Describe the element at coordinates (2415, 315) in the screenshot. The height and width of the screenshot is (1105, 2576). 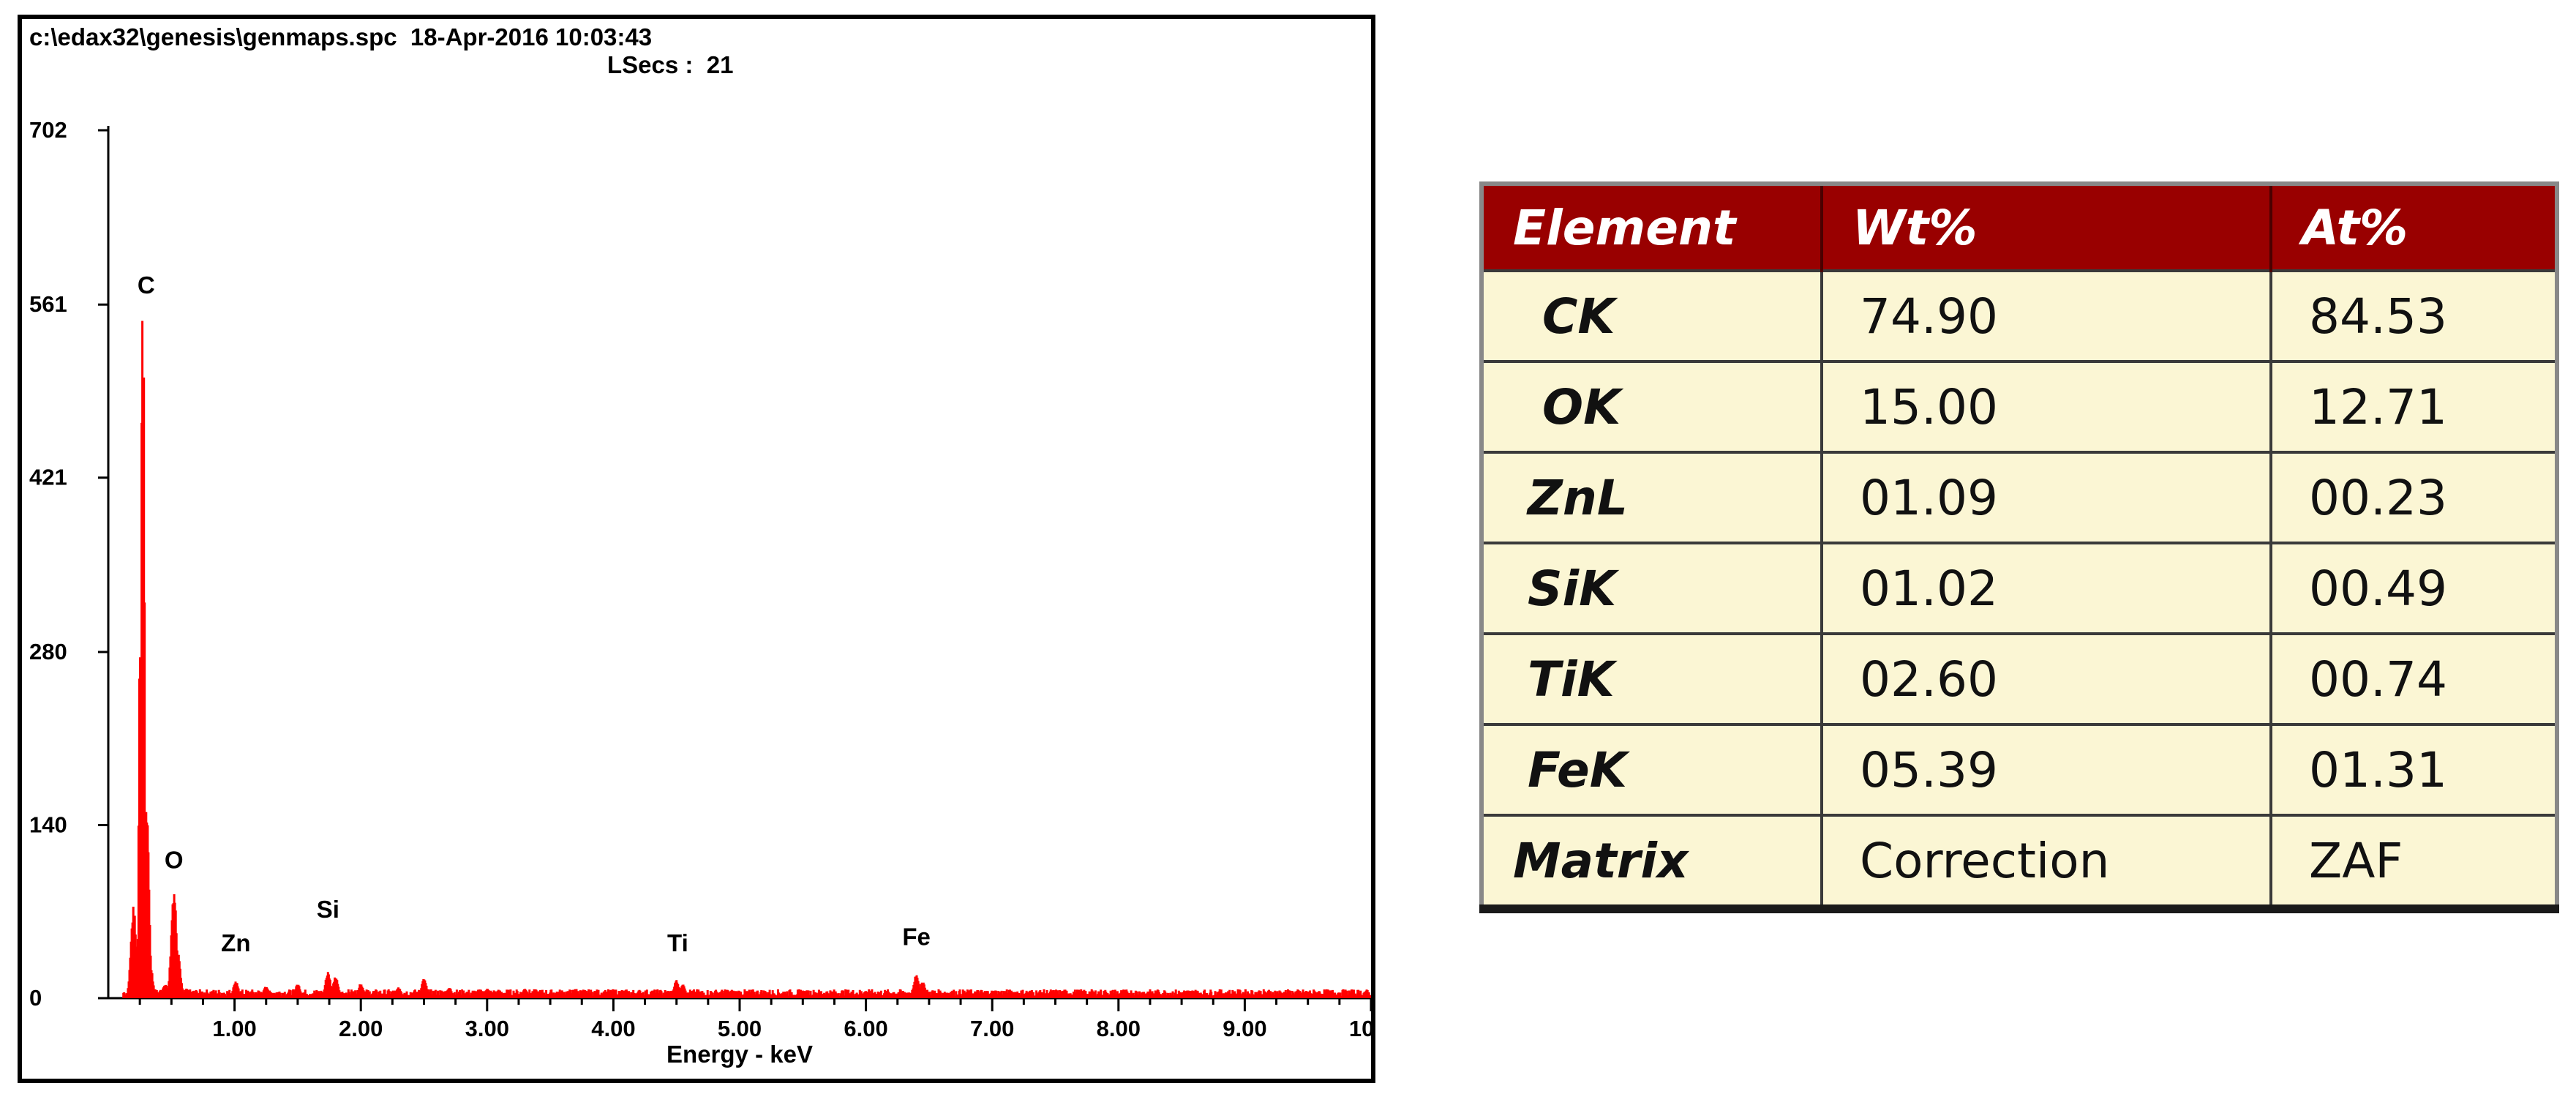
I see `row-at: 84.53` at that location.